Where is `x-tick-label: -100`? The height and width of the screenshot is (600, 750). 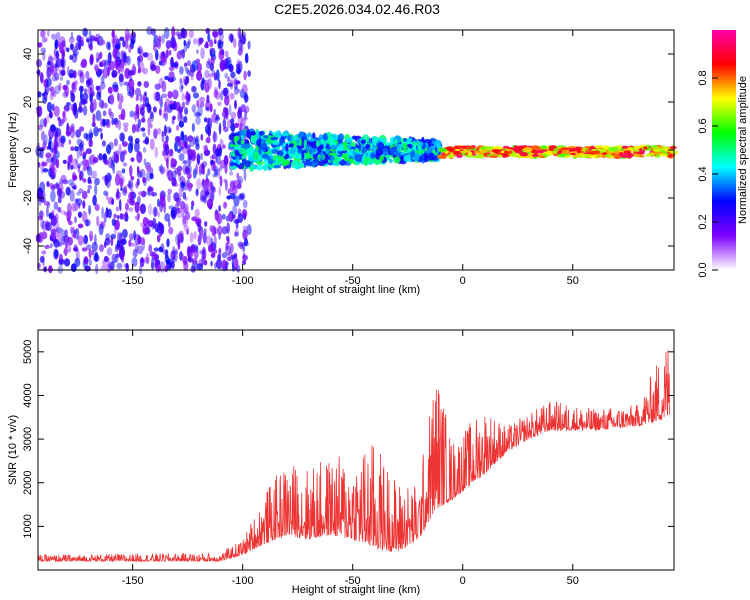
x-tick-label: -100 is located at coordinates (243, 281).